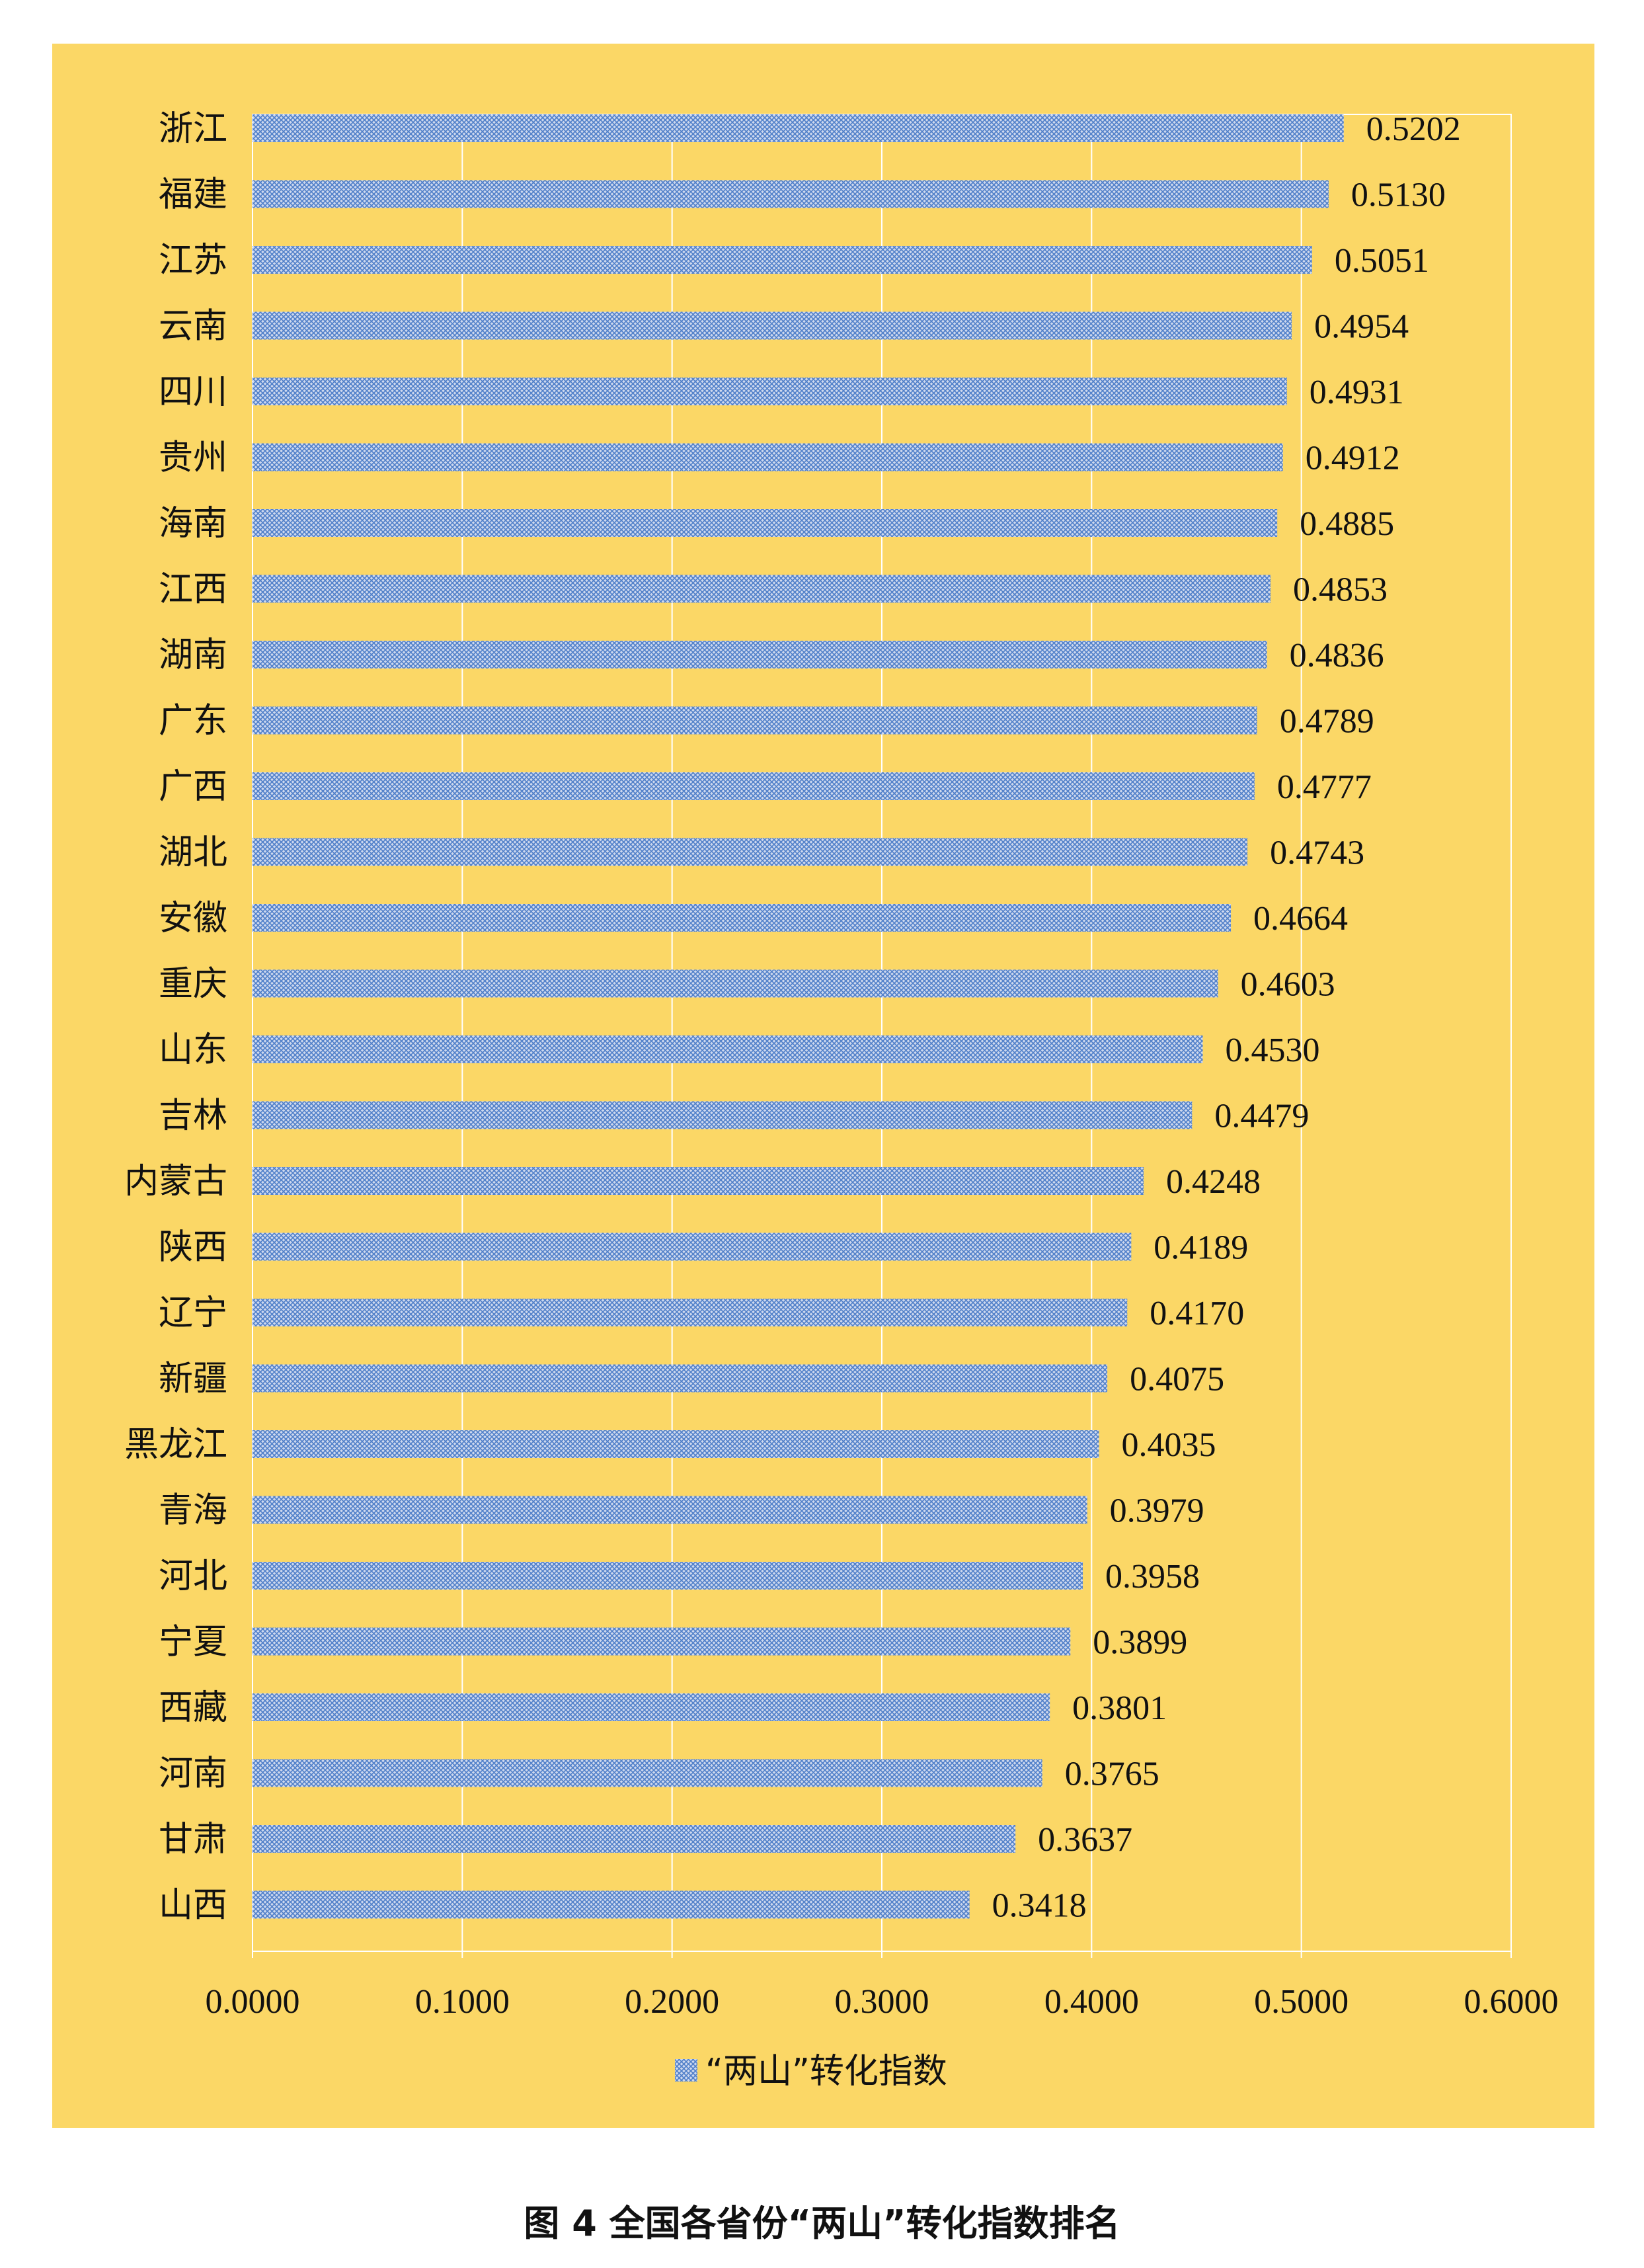 This screenshot has height=2268, width=1644. I want to click on category-label: 重庆, so click(193, 984).